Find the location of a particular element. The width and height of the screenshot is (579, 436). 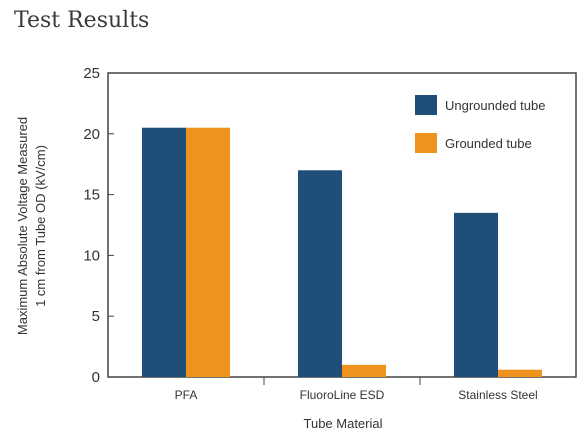

y-tick-label: 10 is located at coordinates (91, 255).